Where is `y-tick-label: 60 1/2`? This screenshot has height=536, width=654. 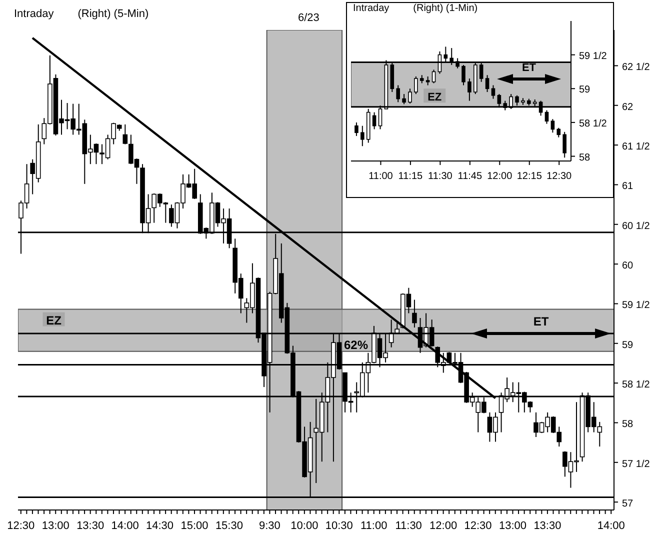
y-tick-label: 60 1/2 is located at coordinates (636, 226).